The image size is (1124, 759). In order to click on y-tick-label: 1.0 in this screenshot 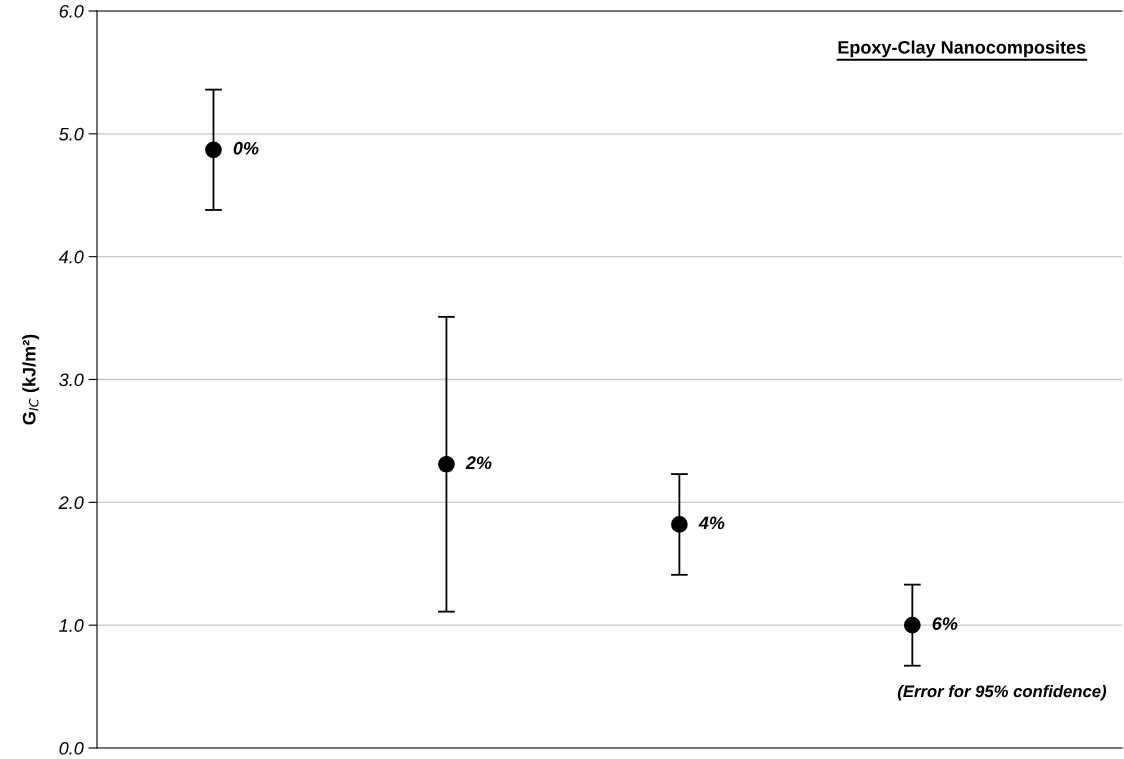, I will do `click(71, 625)`.